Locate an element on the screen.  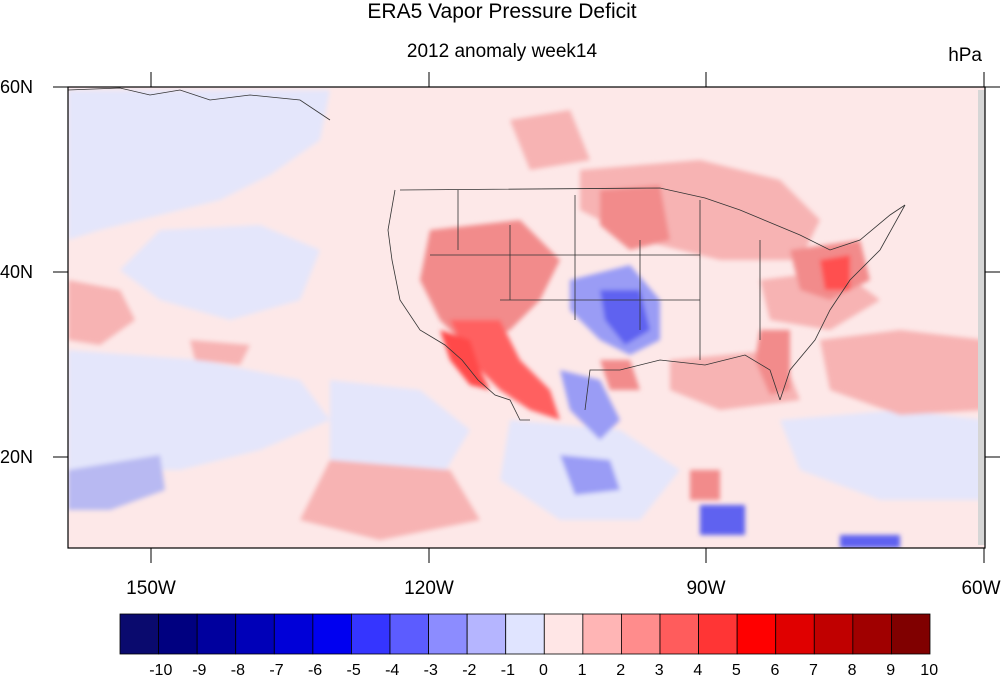
colorbar-tick-label: -3 is located at coordinates (430, 670).